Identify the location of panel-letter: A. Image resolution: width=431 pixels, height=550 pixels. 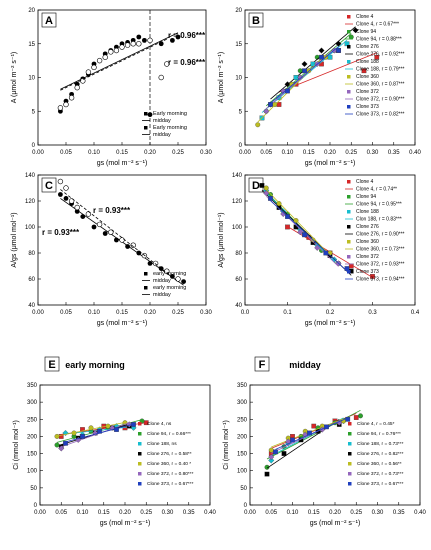
(49, 21).